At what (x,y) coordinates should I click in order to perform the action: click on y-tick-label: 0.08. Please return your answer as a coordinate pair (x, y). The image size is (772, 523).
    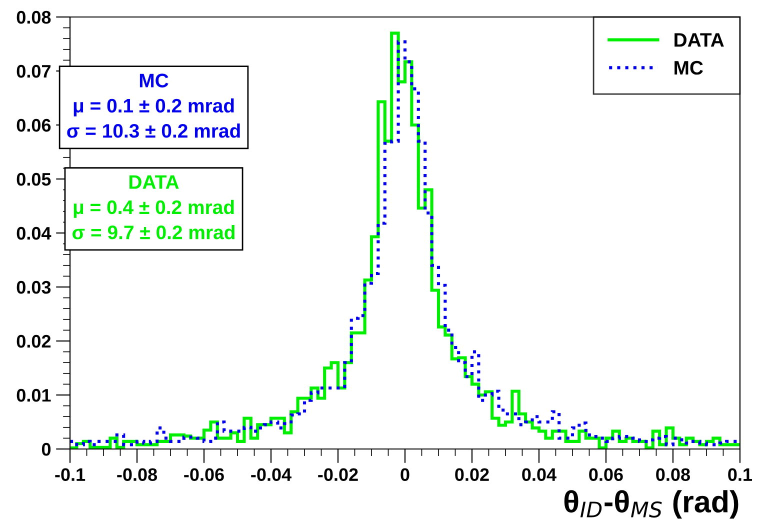
    Looking at the image, I should click on (33, 17).